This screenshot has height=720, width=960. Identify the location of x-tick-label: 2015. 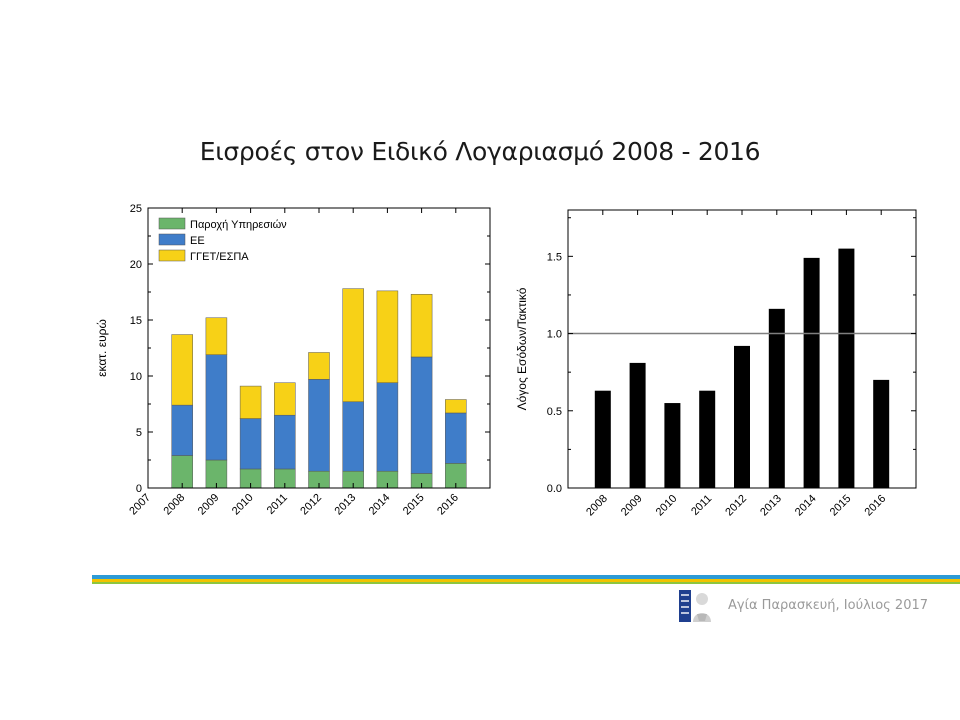
(841, 506).